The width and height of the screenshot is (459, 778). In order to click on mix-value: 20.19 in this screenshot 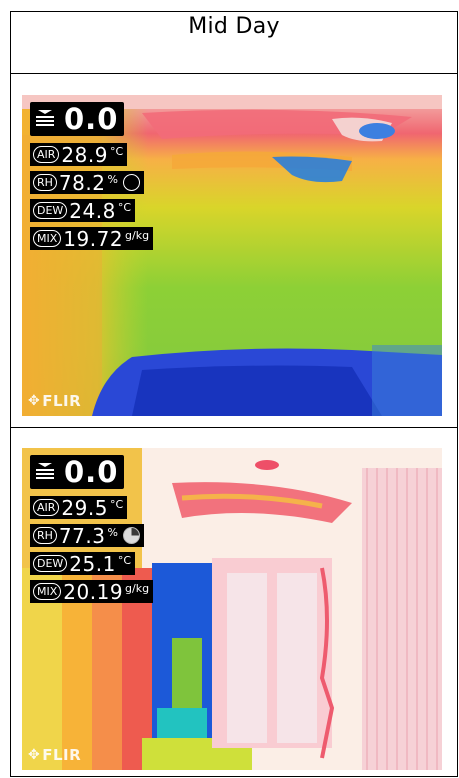, I will do `click(93, 591)`.